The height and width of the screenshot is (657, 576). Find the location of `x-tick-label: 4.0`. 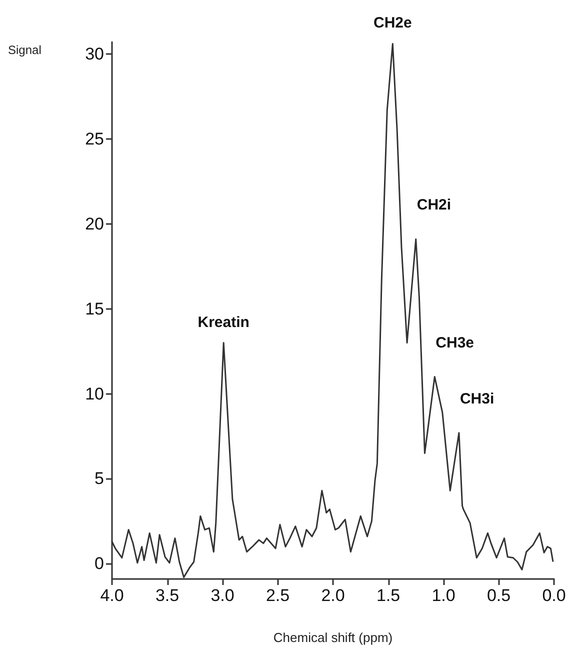

x-tick-label: 4.0 is located at coordinates (112, 595).